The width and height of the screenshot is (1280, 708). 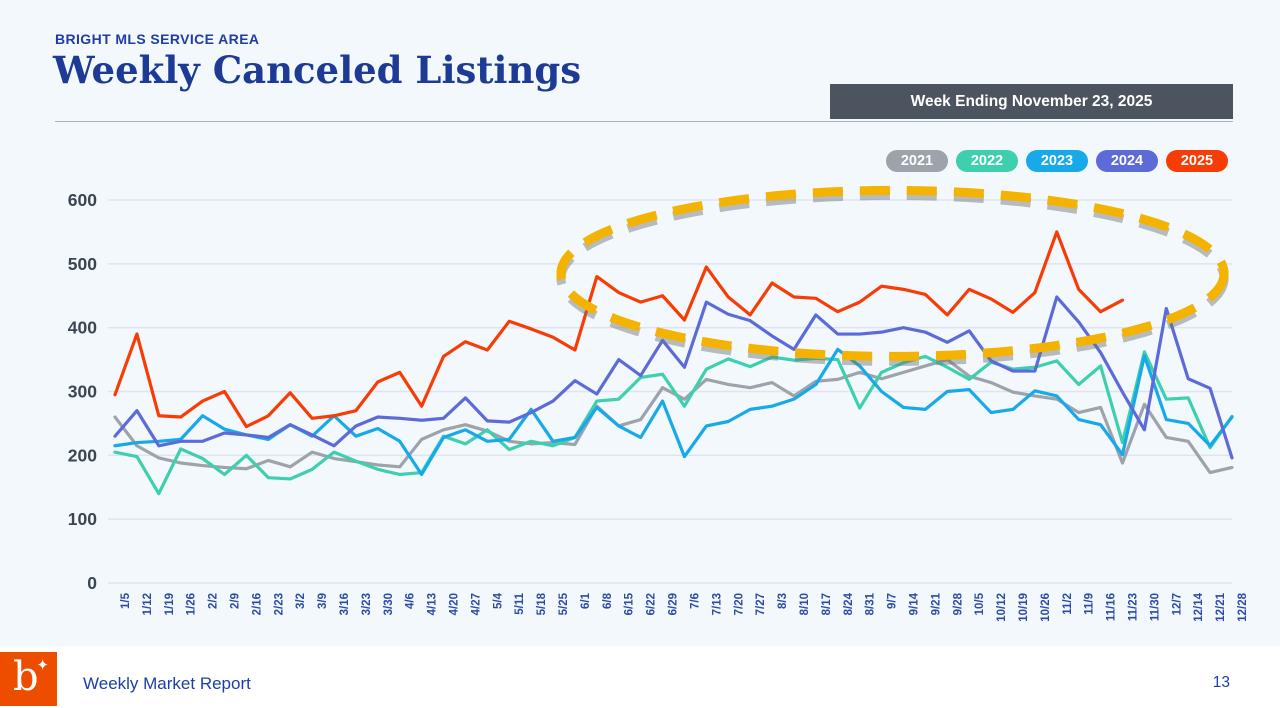 I want to click on x-tick-label: 7/6, so click(x=695, y=601).